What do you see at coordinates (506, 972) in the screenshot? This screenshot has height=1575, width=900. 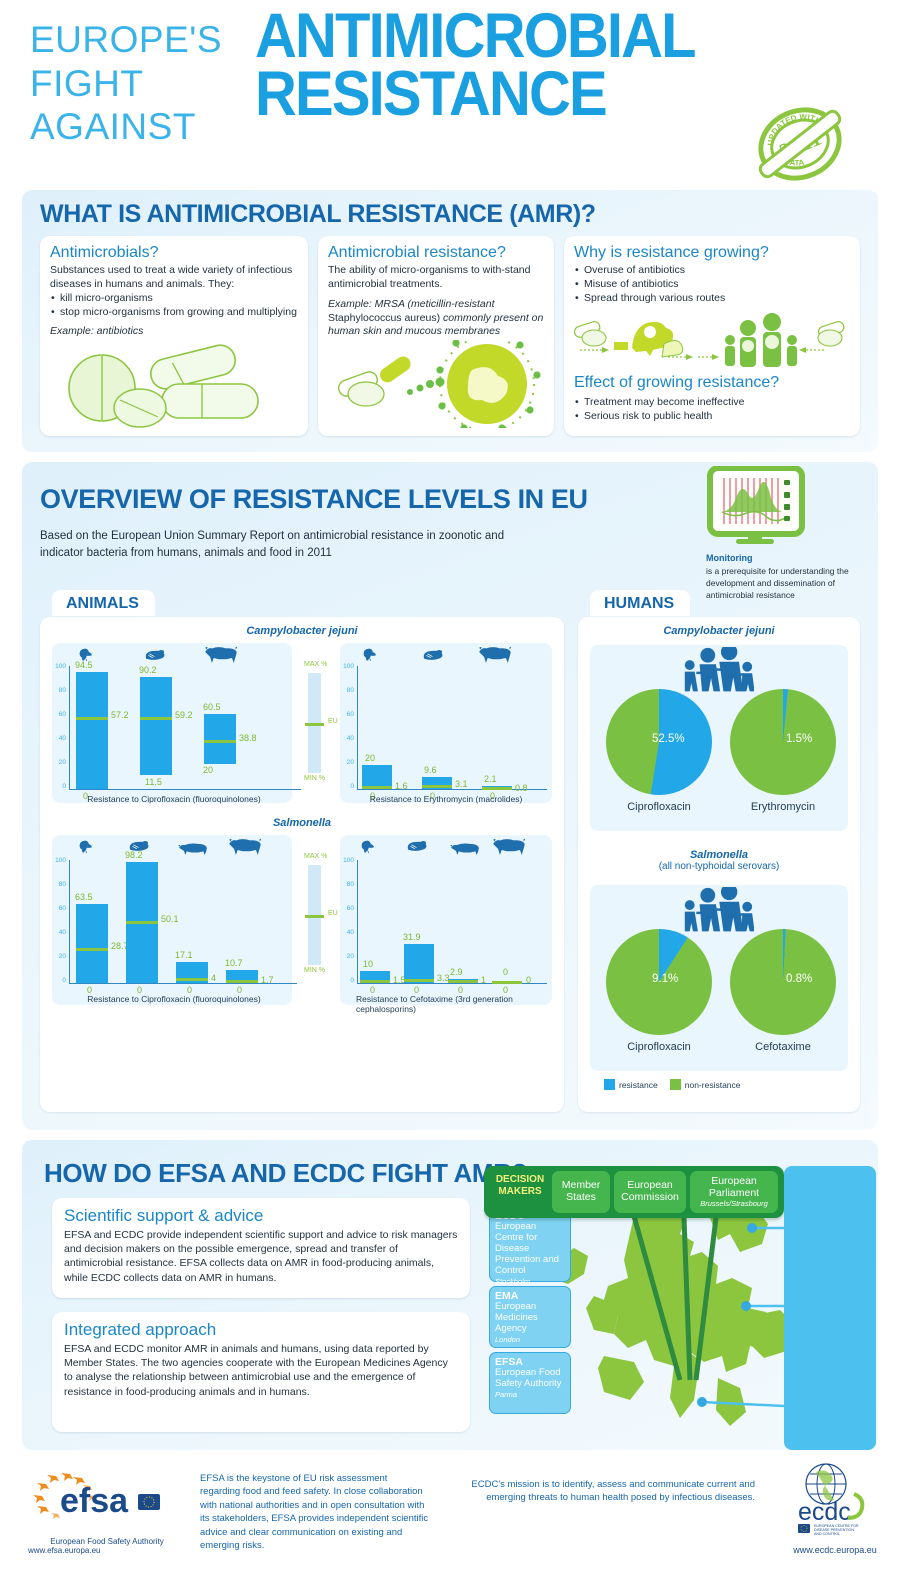 I see `value-max: 0` at bounding box center [506, 972].